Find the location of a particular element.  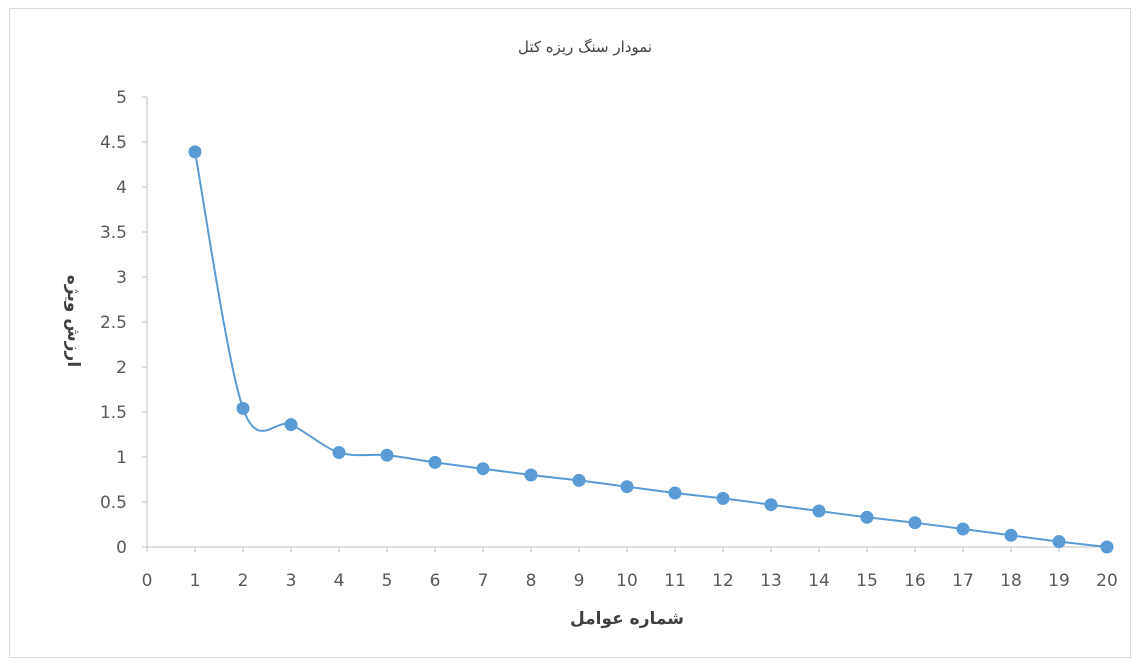

x-tick-label: 14 is located at coordinates (819, 581).